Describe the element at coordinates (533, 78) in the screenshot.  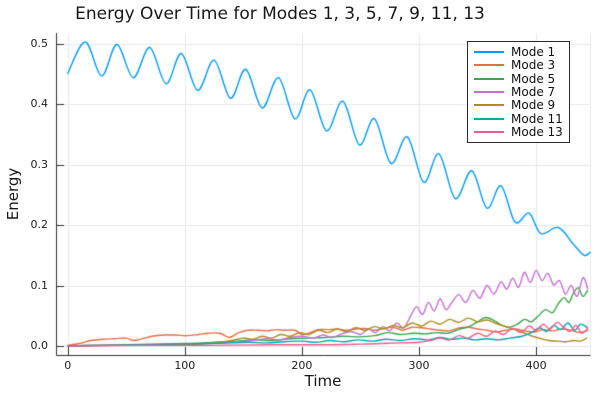
I see `legend-item-label: Mode 5` at that location.